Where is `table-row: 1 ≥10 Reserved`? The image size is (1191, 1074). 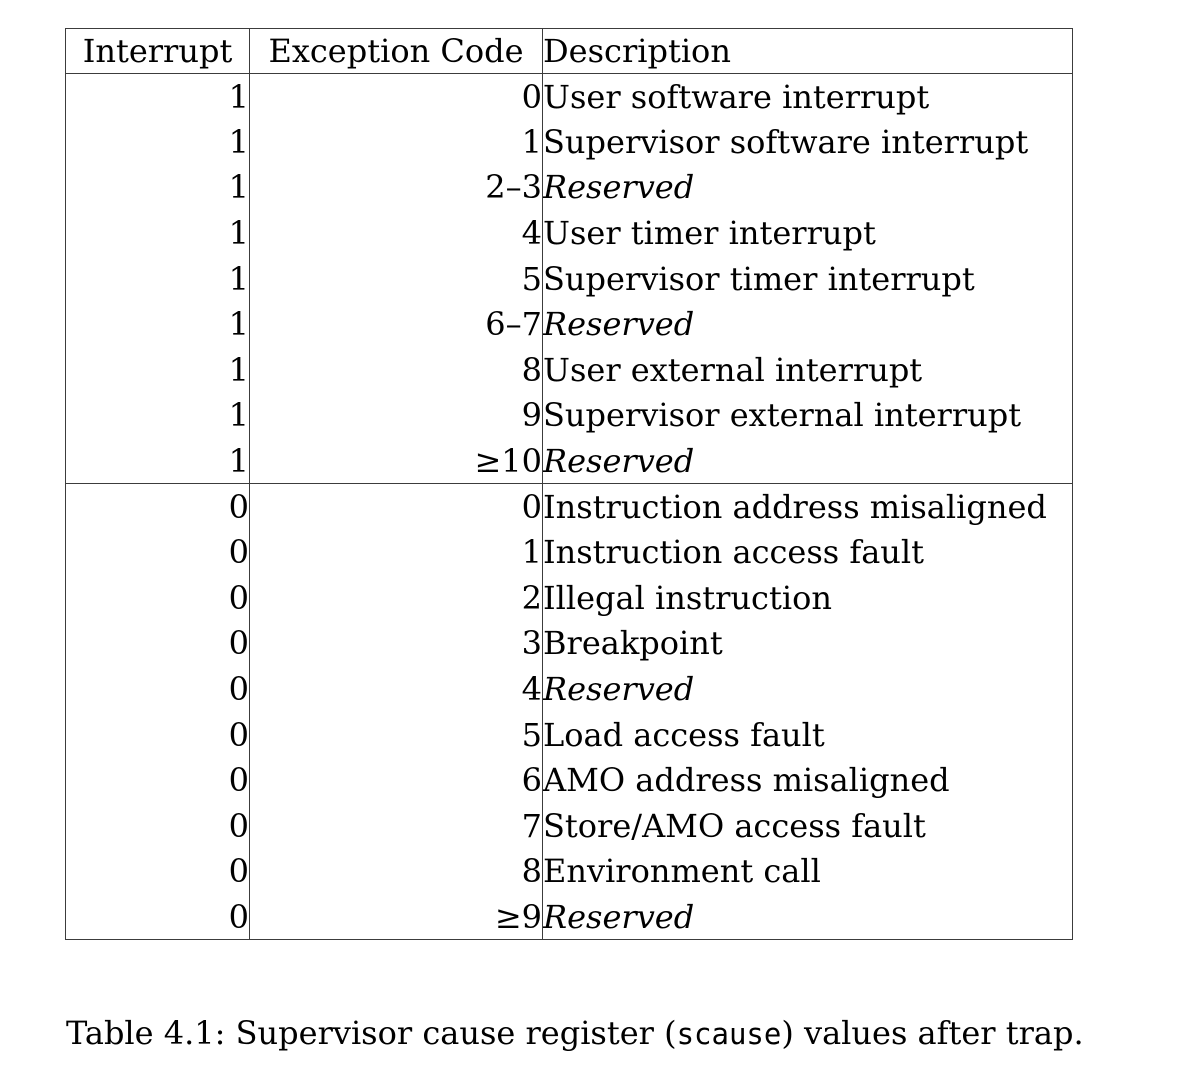 table-row: 1 ≥10 Reserved is located at coordinates (569, 461).